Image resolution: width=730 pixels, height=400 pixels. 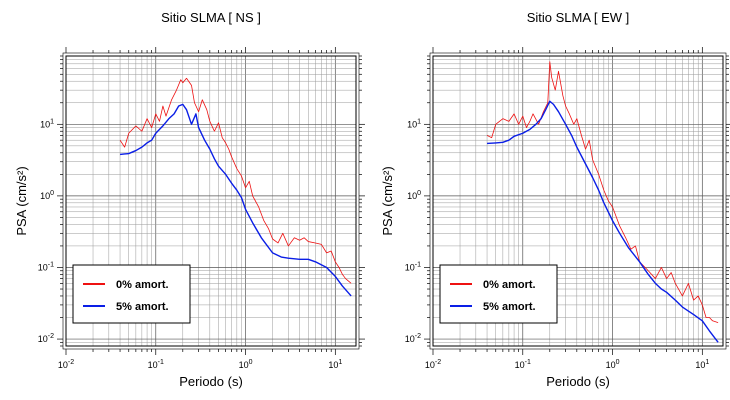 I want to click on chart-title: Sitio SLMA [ NS ], so click(x=211, y=17).